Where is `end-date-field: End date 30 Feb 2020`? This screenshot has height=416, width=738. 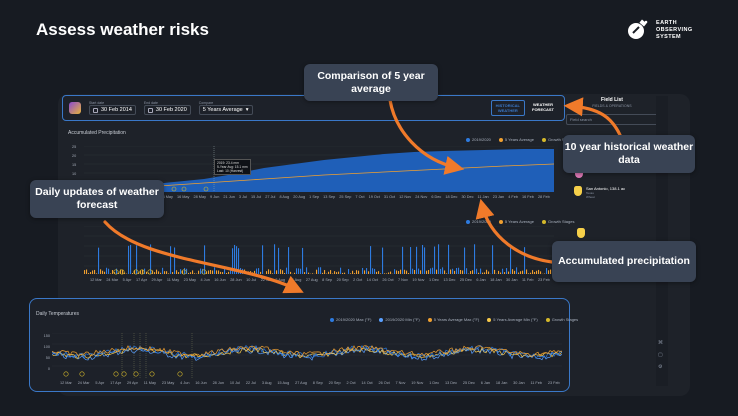
end-date-field: End date 30 Feb 2020 is located at coordinates (167, 108).